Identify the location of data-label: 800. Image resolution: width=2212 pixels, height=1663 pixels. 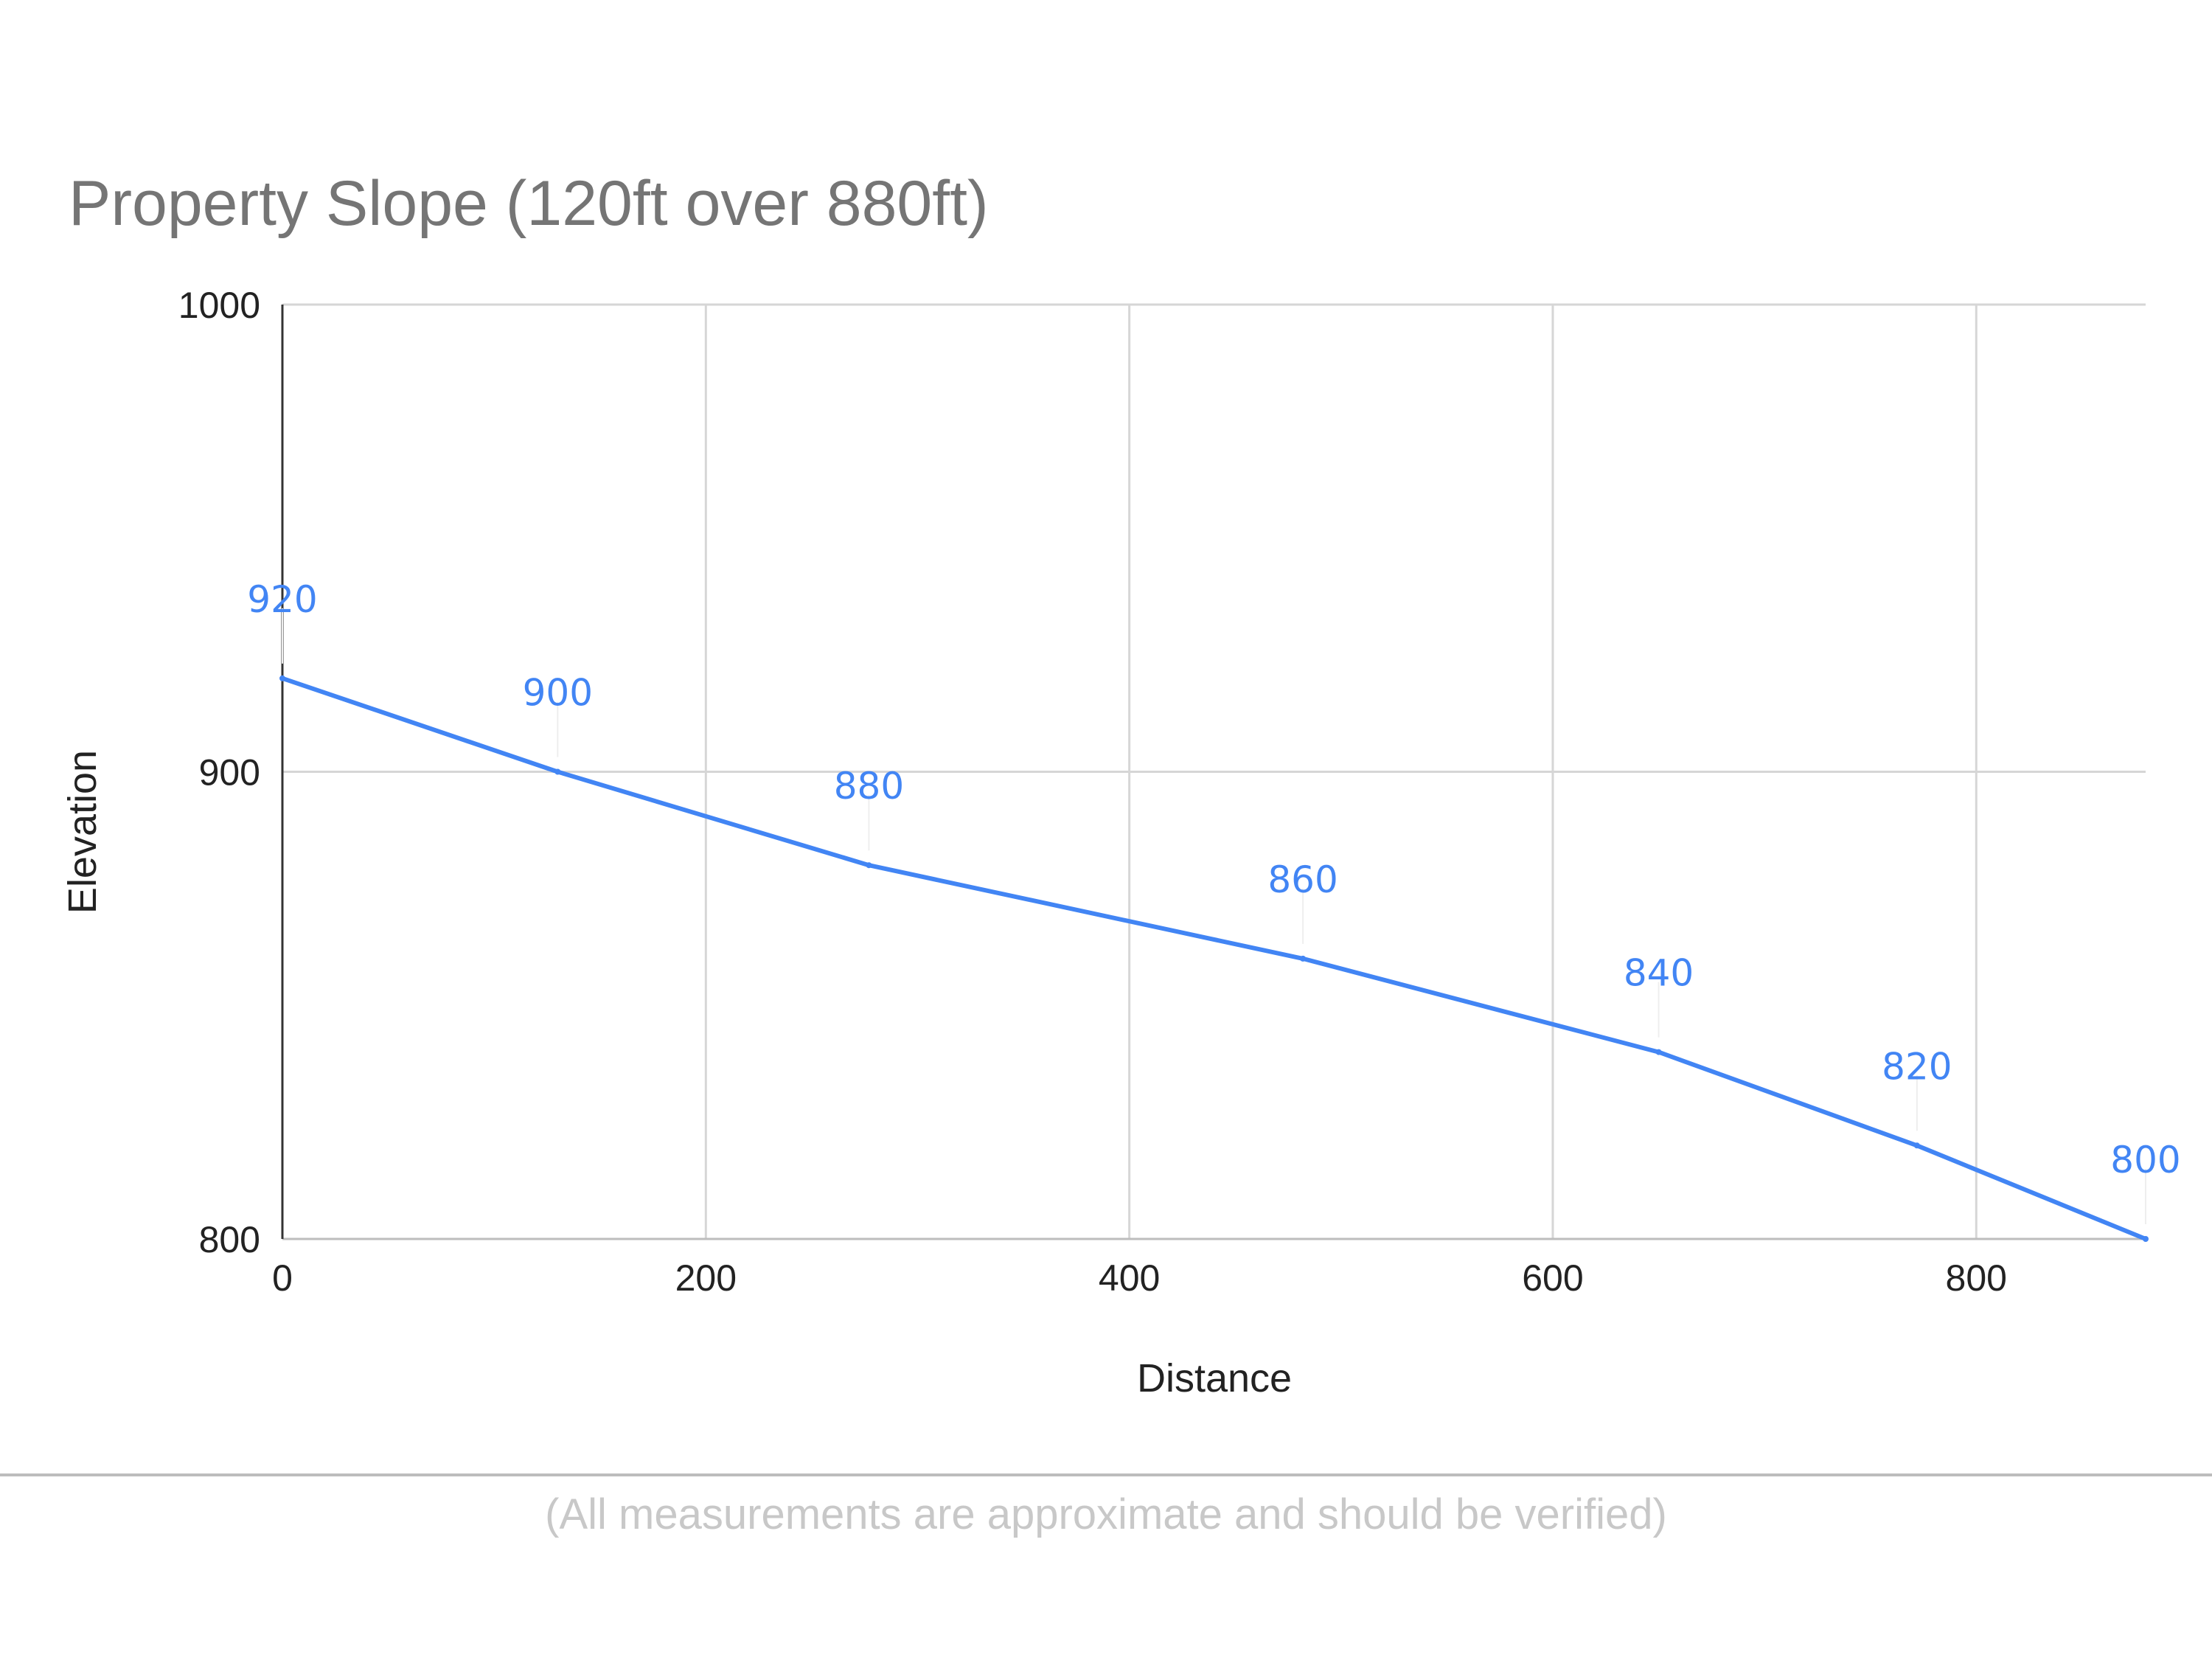
(2145, 1160).